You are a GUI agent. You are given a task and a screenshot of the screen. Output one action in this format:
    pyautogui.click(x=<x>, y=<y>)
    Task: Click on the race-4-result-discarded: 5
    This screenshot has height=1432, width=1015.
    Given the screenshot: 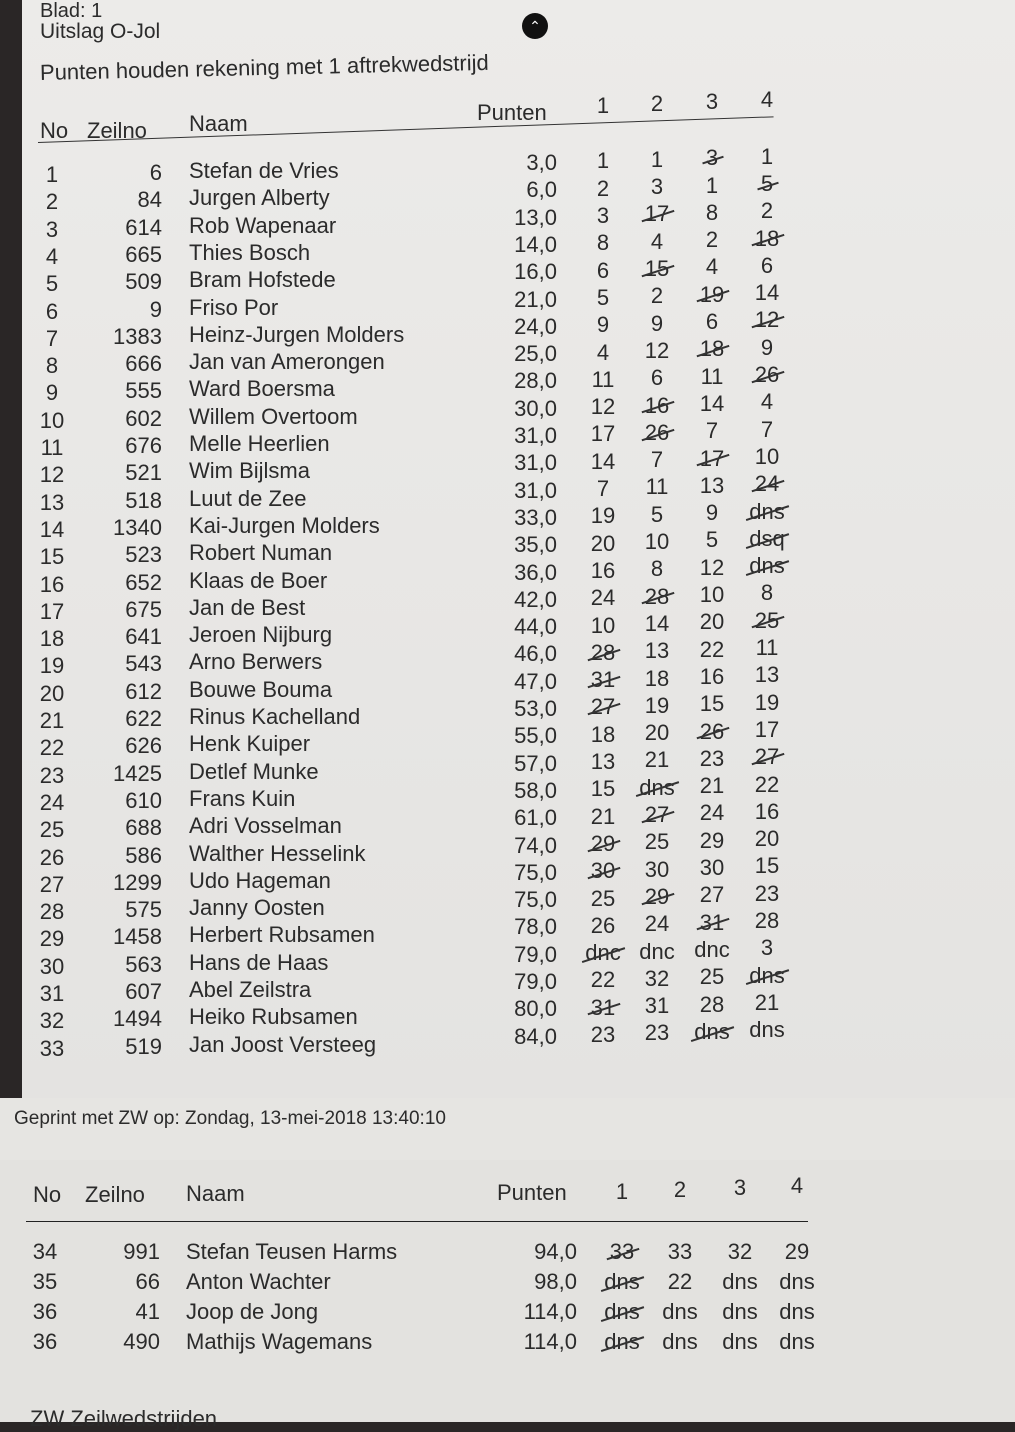 What is the action you would take?
    pyautogui.click(x=767, y=183)
    